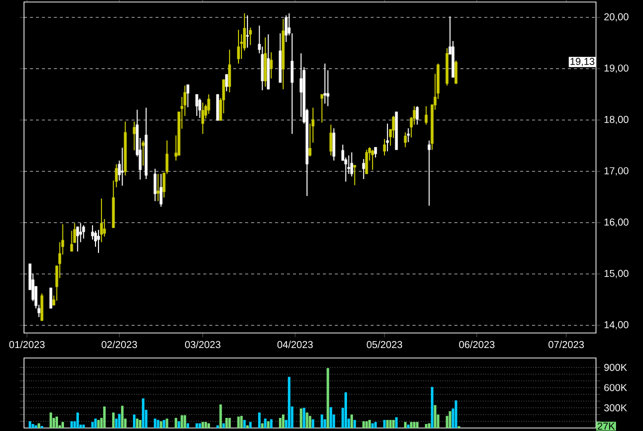 Image resolution: width=643 pixels, height=431 pixels. What do you see at coordinates (384, 344) in the screenshot?
I see `x-tick-label: 05/2023` at bounding box center [384, 344].